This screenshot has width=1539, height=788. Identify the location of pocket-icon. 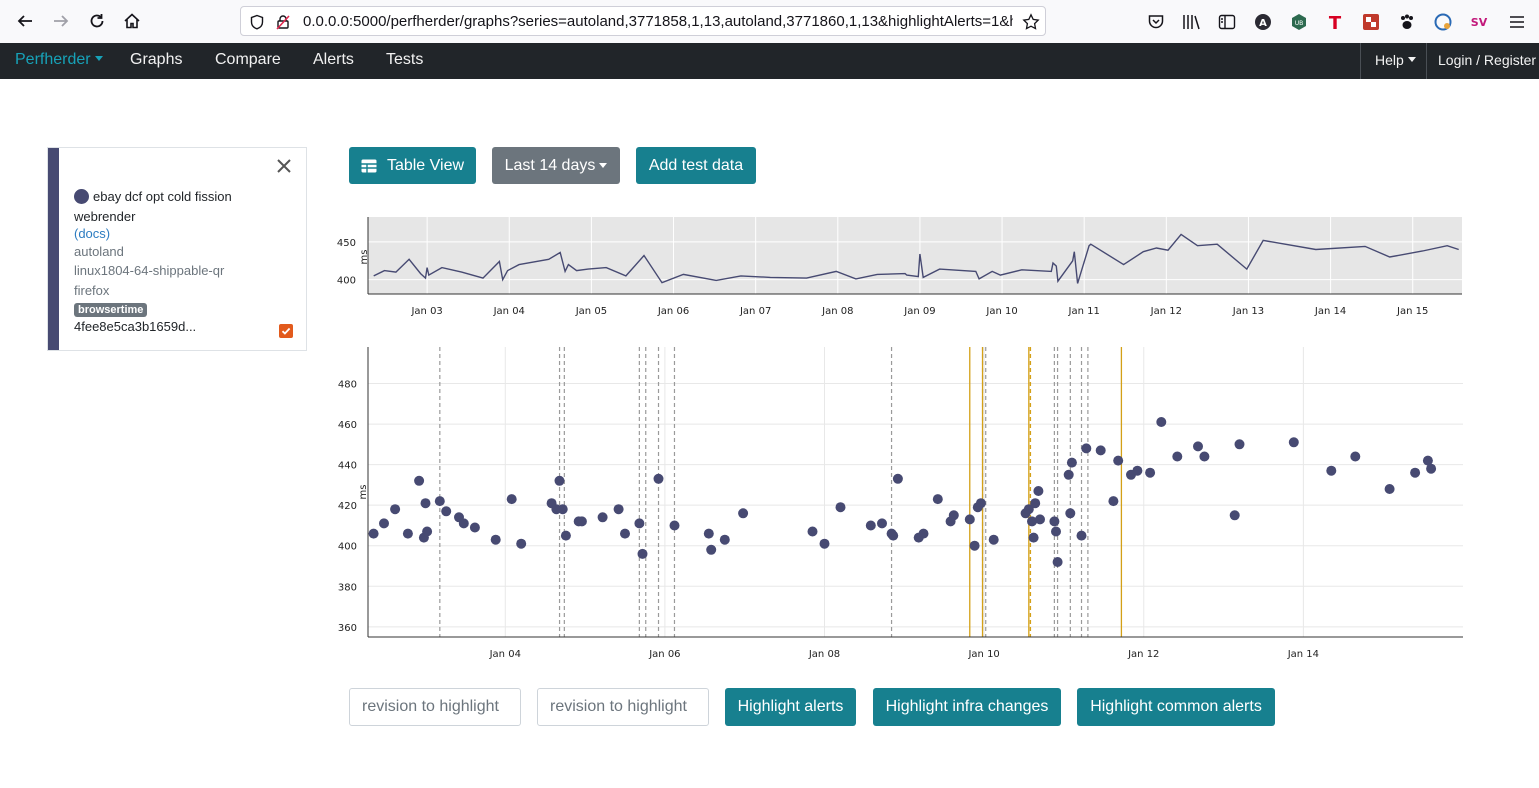
(1156, 22).